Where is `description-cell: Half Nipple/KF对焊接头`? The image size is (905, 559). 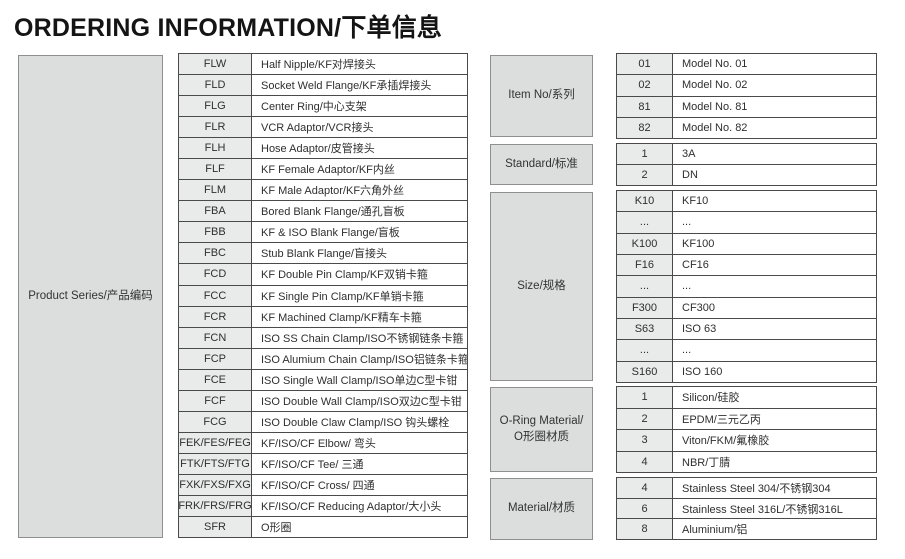
description-cell: Half Nipple/KF对焊接头 is located at coordinates (318, 65).